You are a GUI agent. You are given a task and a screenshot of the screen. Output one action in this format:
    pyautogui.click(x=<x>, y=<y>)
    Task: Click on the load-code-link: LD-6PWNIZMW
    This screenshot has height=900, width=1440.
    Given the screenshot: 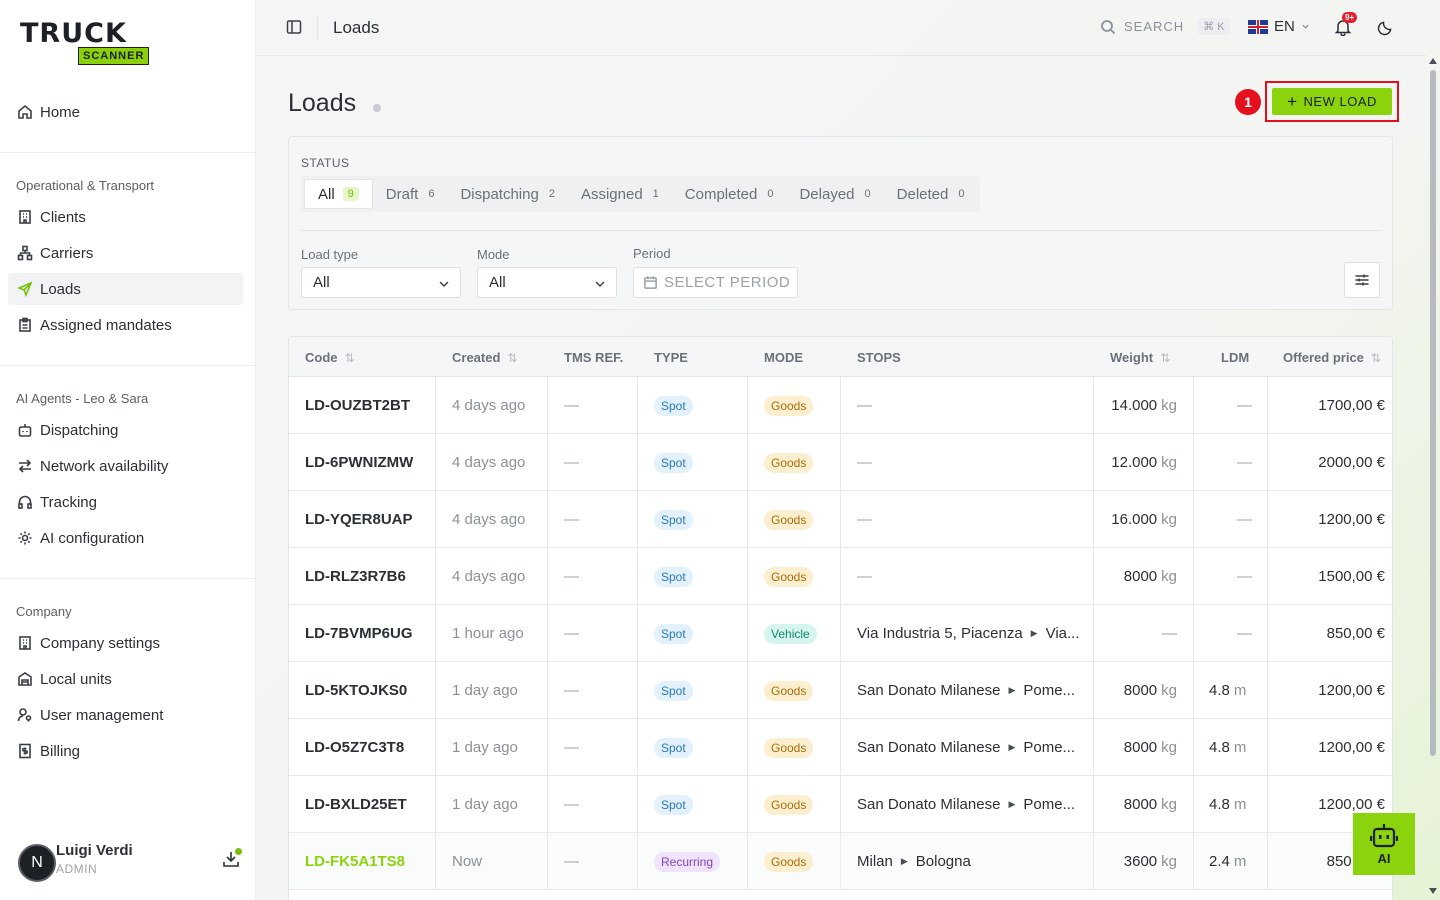 What is the action you would take?
    pyautogui.click(x=359, y=462)
    